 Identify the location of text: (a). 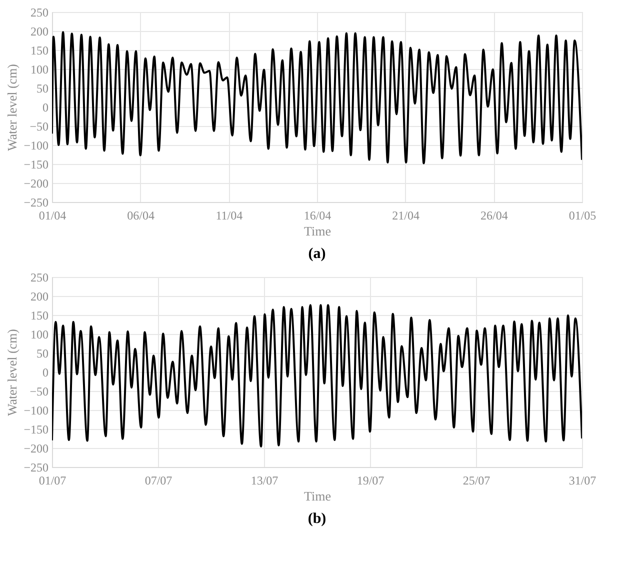
(317, 254).